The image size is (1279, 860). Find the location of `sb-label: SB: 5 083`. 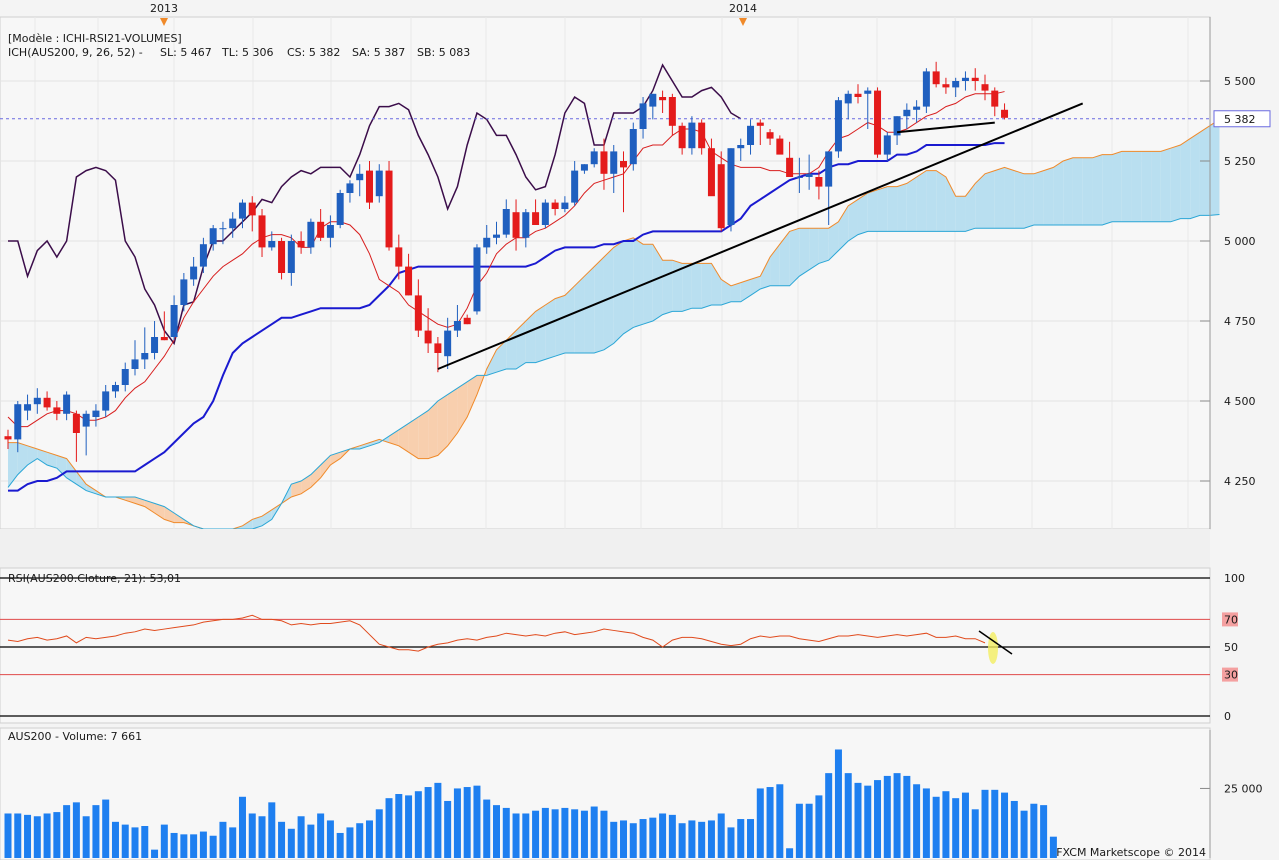

sb-label: SB: 5 083 is located at coordinates (443, 52).